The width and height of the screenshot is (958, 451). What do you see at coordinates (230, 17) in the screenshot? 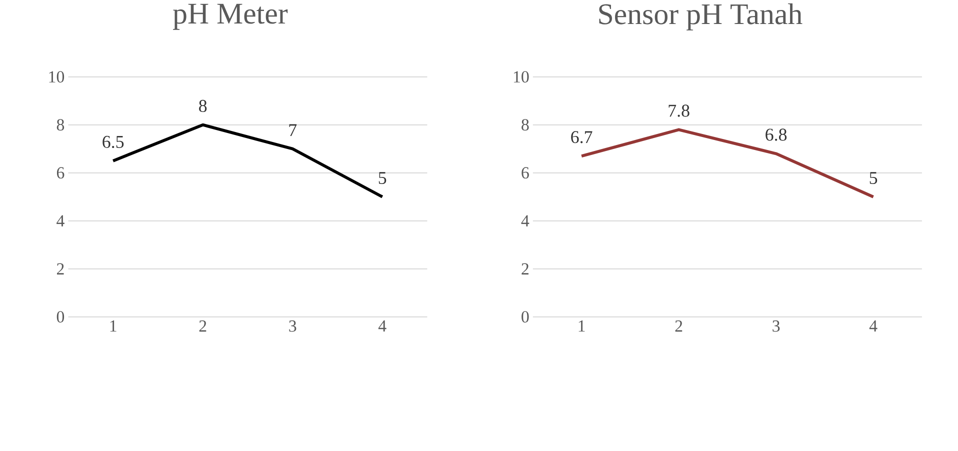
I see `chart-title: pH Meter` at bounding box center [230, 17].